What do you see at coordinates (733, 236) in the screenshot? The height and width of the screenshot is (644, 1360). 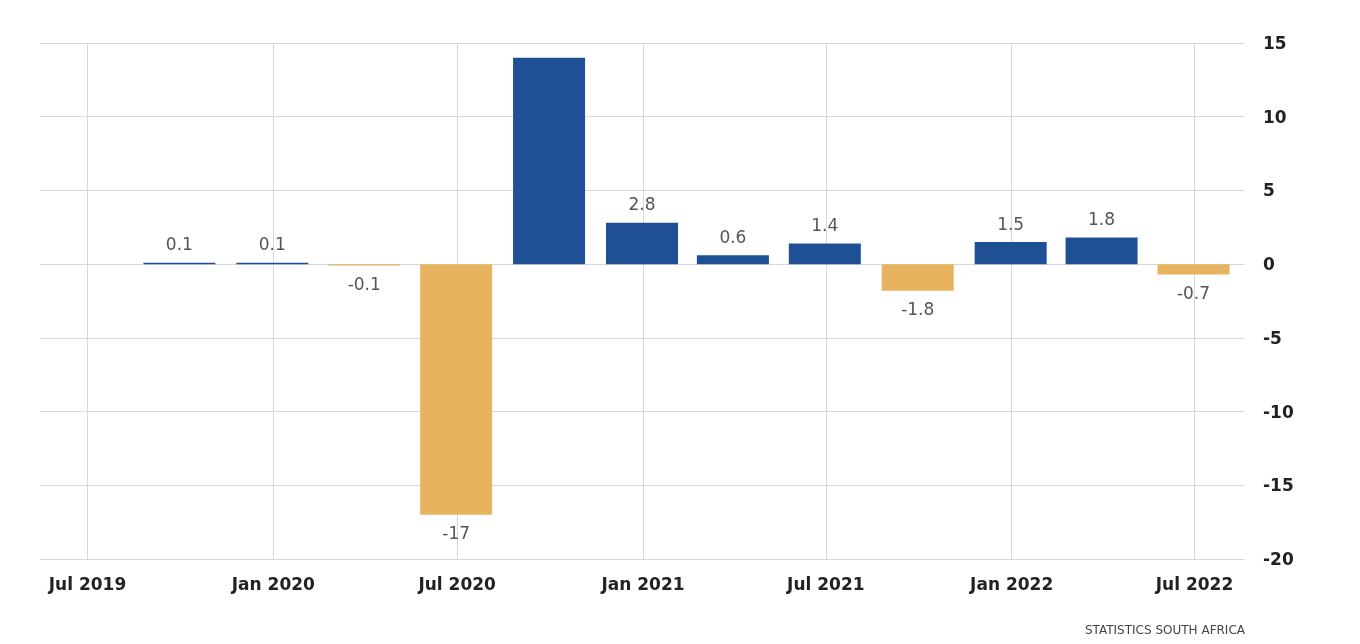 I see `data-label: 0.6` at bounding box center [733, 236].